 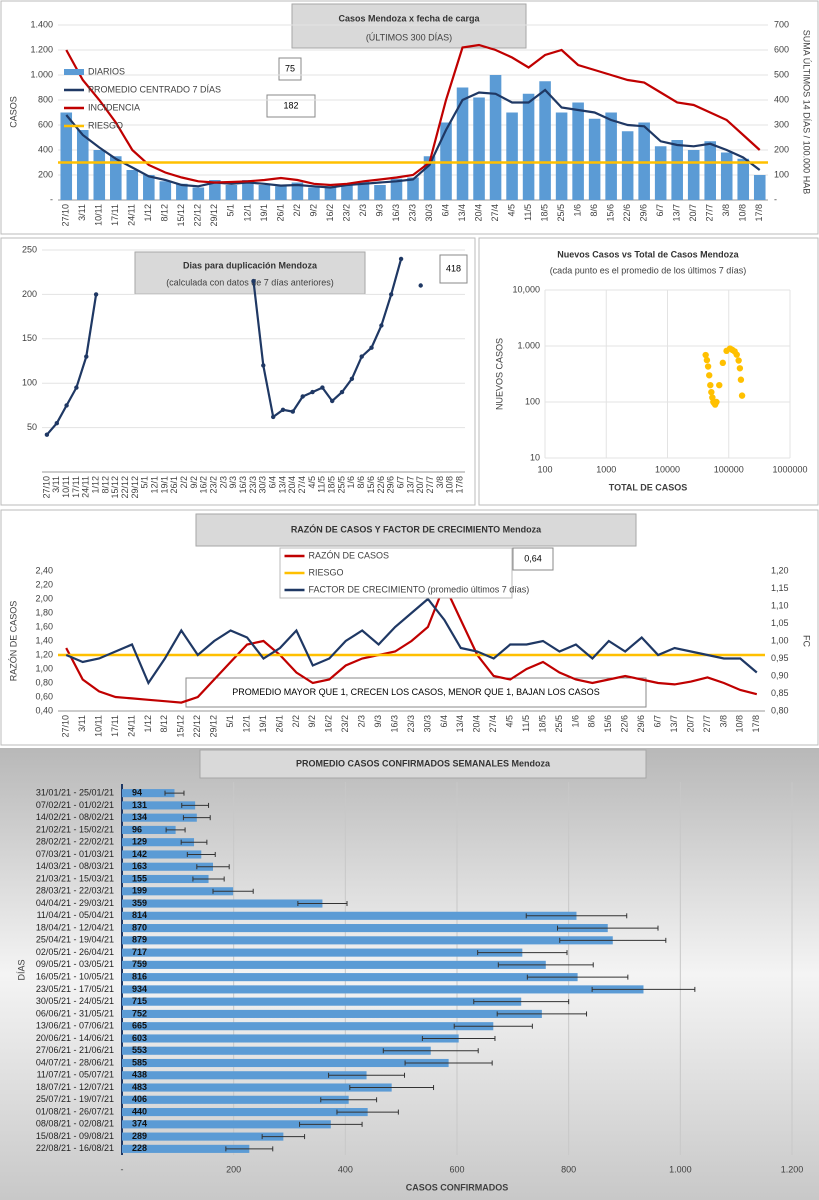 I want to click on y2-tick-label: 300, so click(x=781, y=124).